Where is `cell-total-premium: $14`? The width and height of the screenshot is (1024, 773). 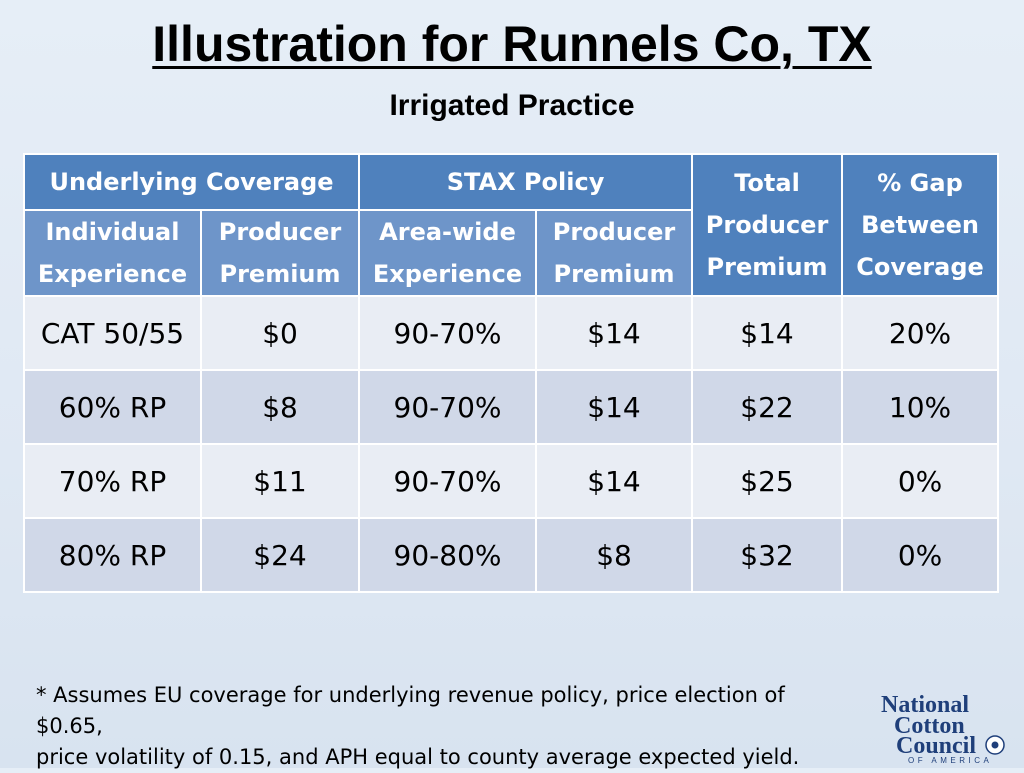 cell-total-premium: $14 is located at coordinates (767, 333).